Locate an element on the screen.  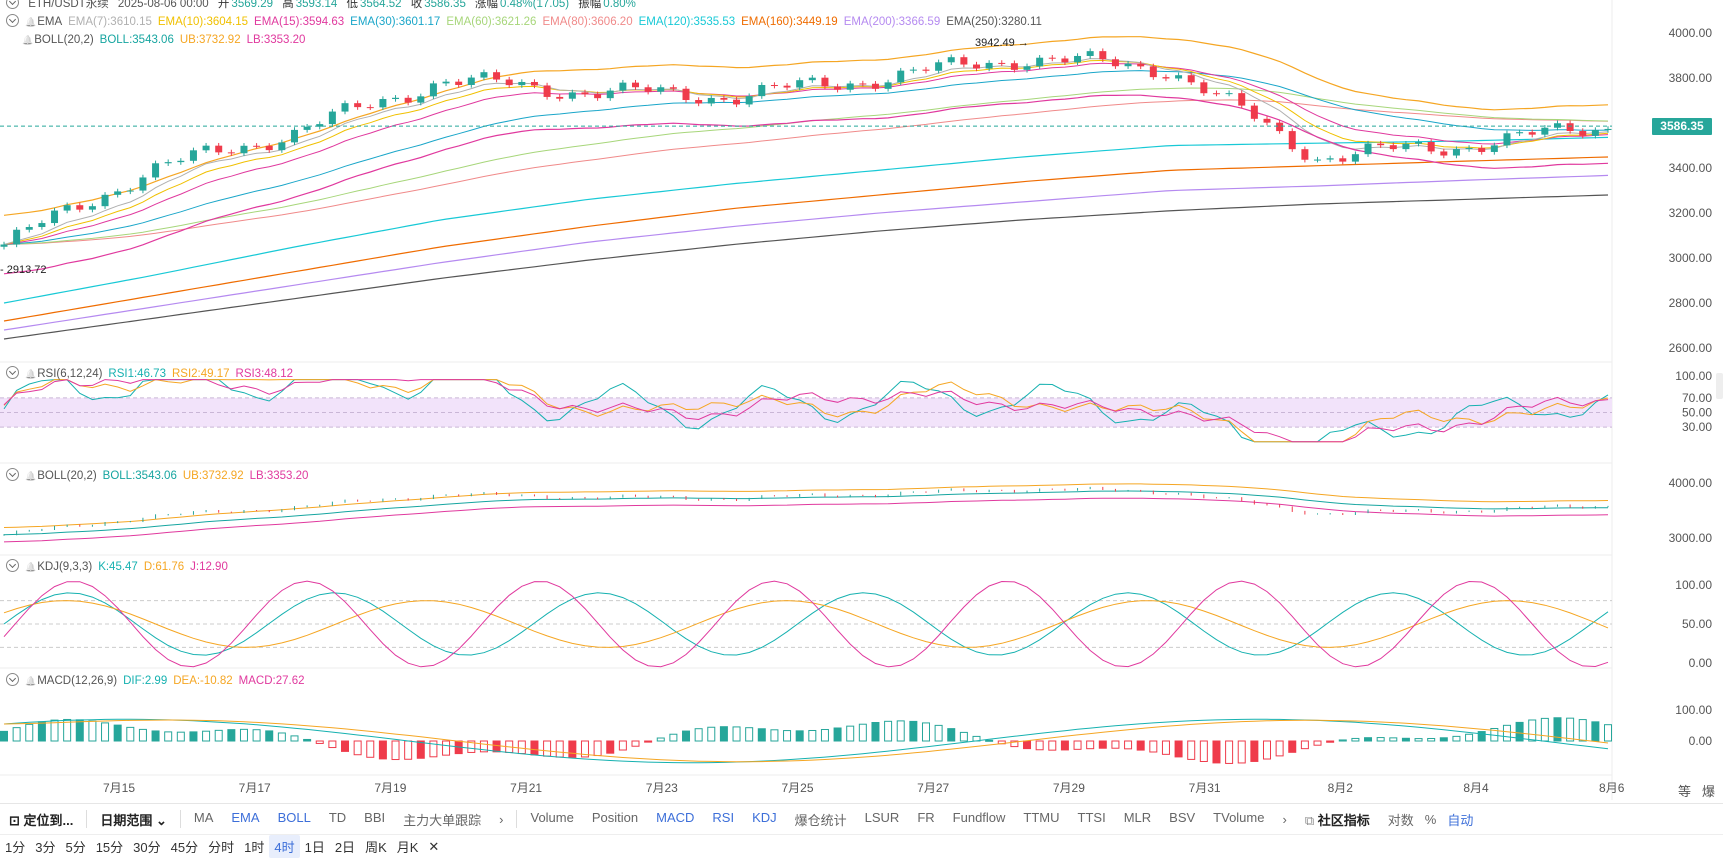
high-value: 3593.14 is located at coordinates (316, 5).